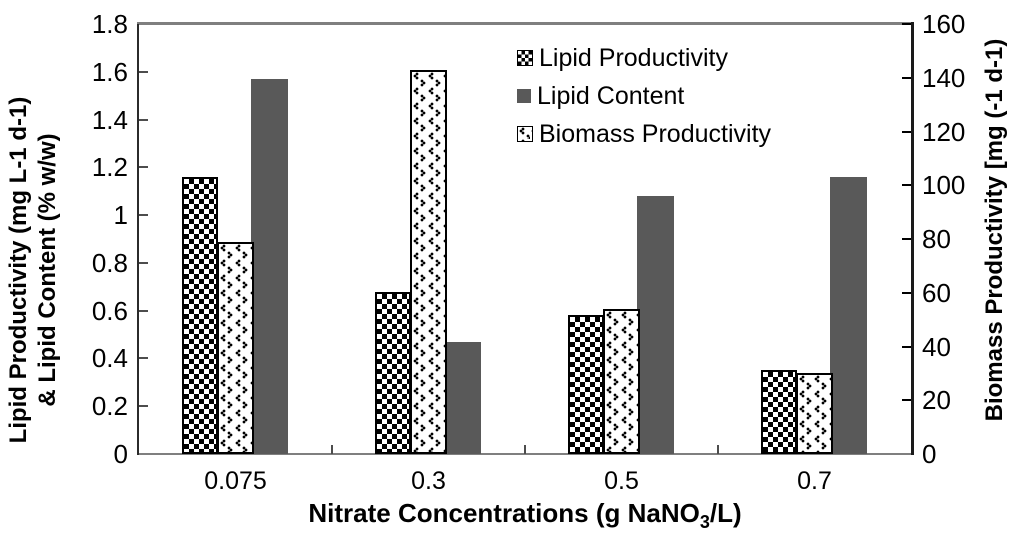 Image resolution: width=1024 pixels, height=539 pixels. I want to click on right-axis-tick-label: 40, so click(936, 346).